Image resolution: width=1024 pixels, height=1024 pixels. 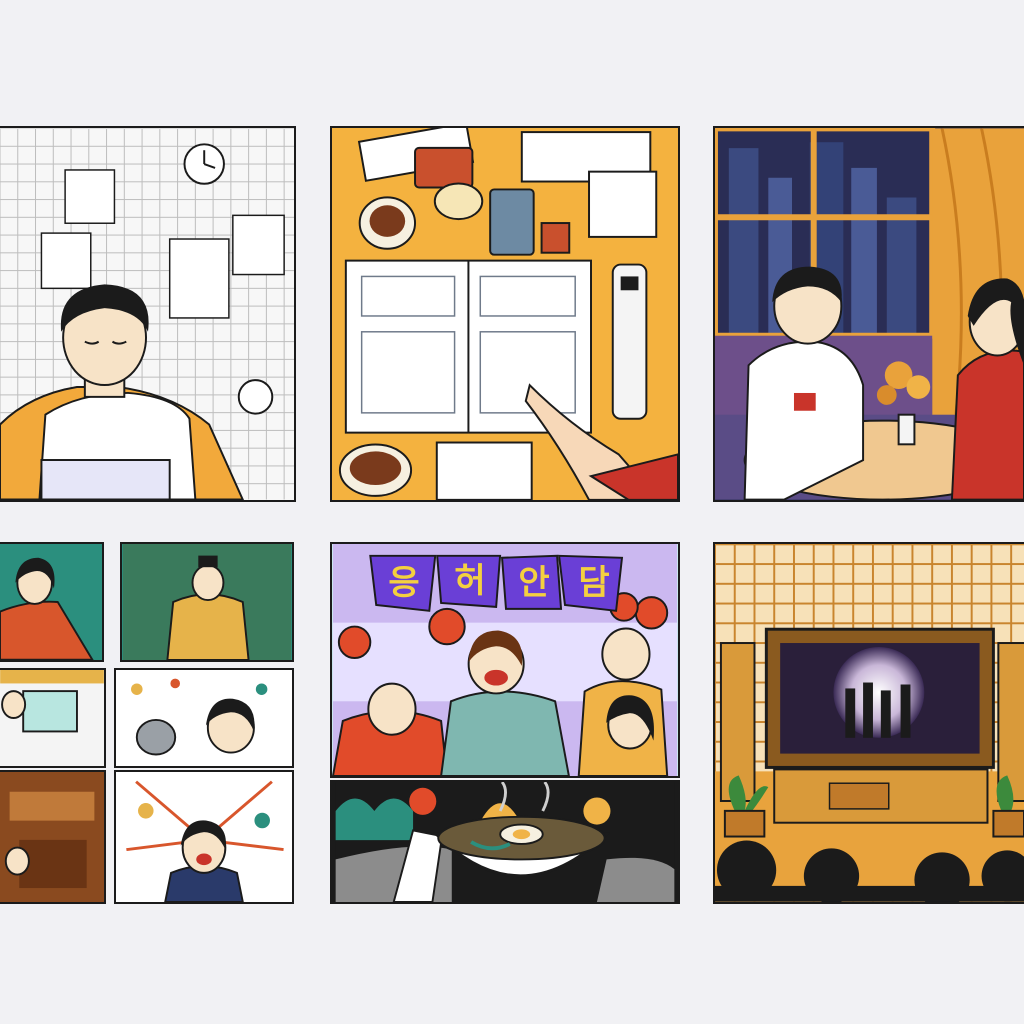 I want to click on panel-noodle-bowl, so click(x=505, y=842).